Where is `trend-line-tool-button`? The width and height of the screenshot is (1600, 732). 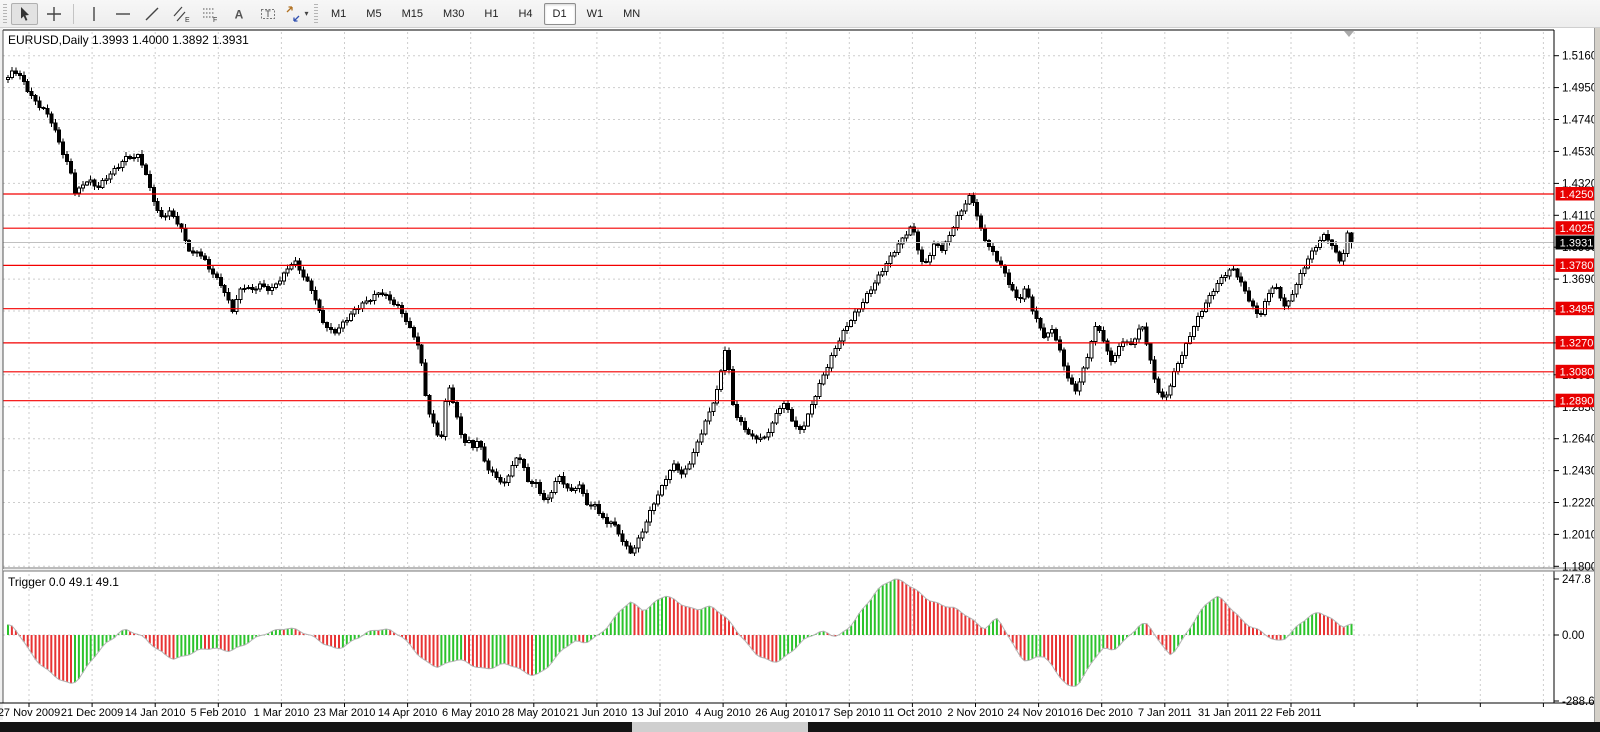 trend-line-tool-button is located at coordinates (151, 14).